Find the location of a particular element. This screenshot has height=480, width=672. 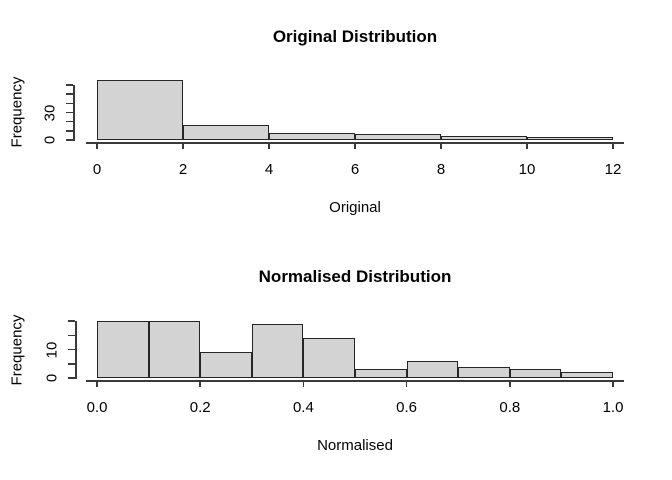

x-tick-label: 6 is located at coordinates (355, 169).